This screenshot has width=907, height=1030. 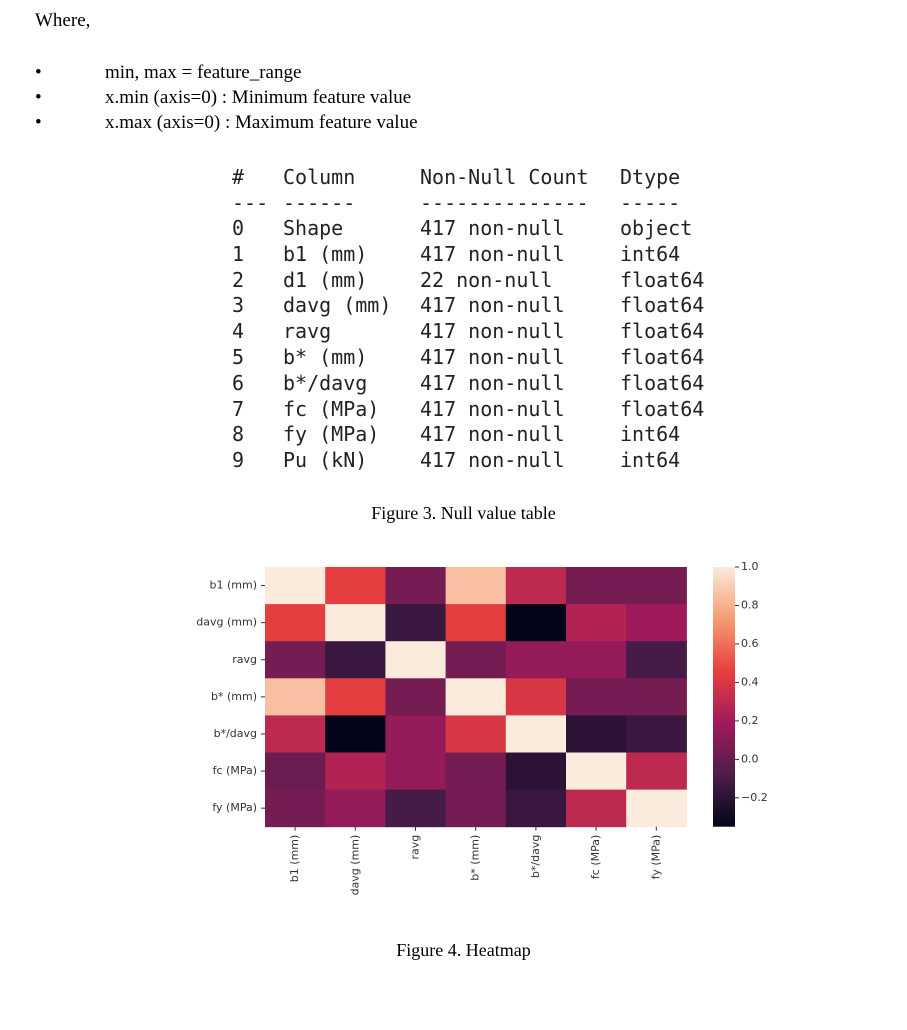 What do you see at coordinates (463, 513) in the screenshot?
I see `caption: Figure 3. Null value table` at bounding box center [463, 513].